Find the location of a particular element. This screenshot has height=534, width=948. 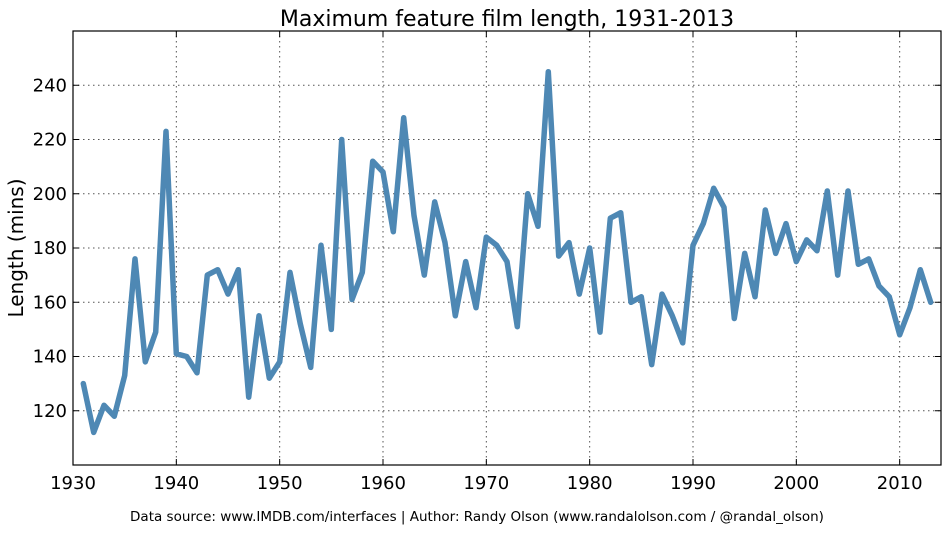

x-tick-label: 1940 is located at coordinates (176, 483).